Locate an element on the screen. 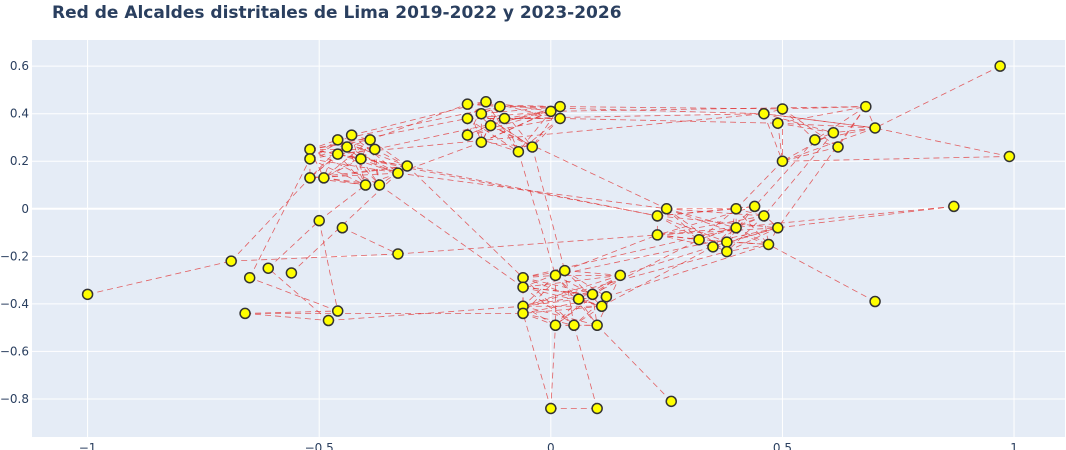  x-tick-label: 0 is located at coordinates (551, 445).